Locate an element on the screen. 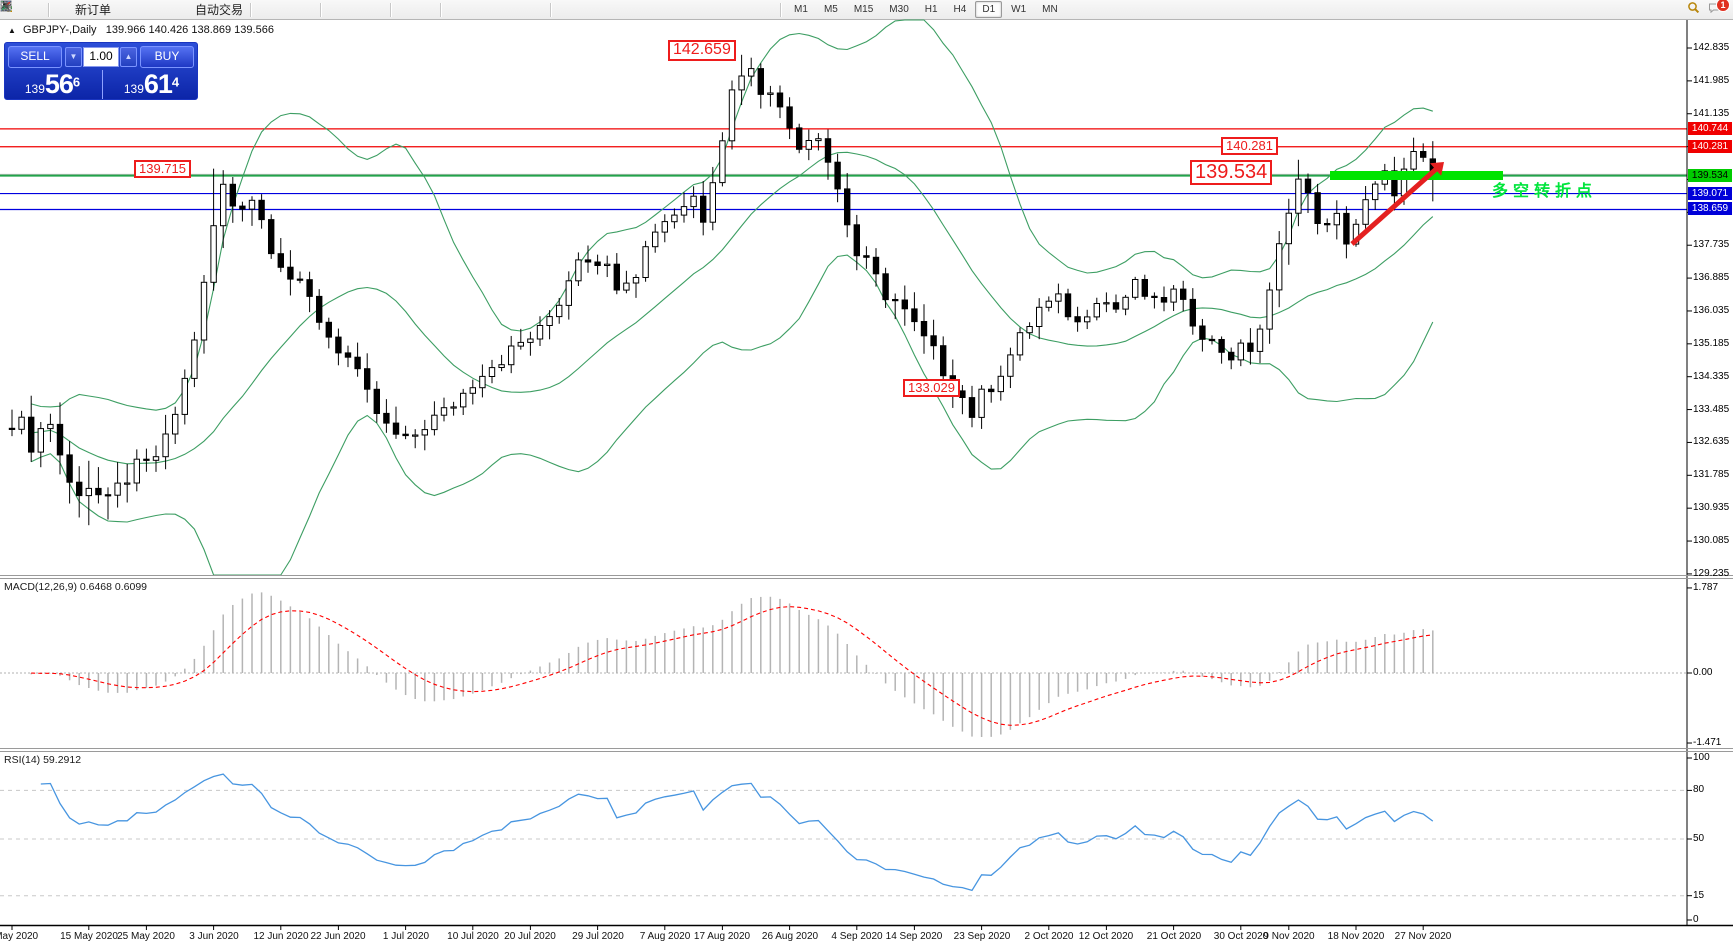  text-icon: A is located at coordinates (359, 9).